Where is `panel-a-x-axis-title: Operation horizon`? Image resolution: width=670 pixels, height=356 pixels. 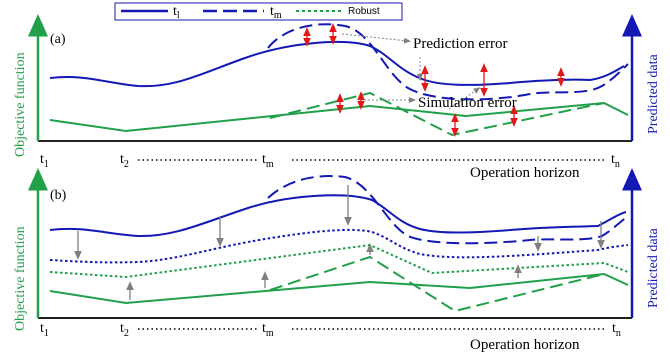
panel-a-x-axis-title: Operation horizon is located at coordinates (525, 173).